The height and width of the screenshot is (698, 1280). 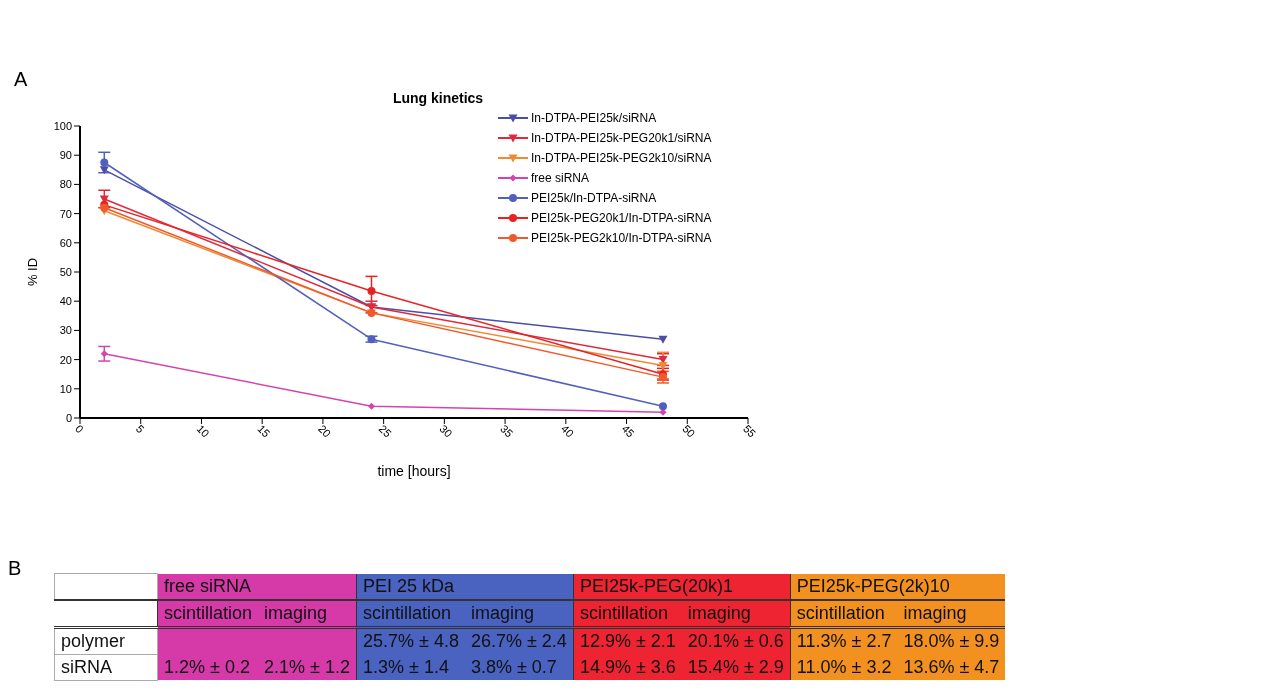 I want to click on x-tick-label: 55, so click(x=750, y=431).